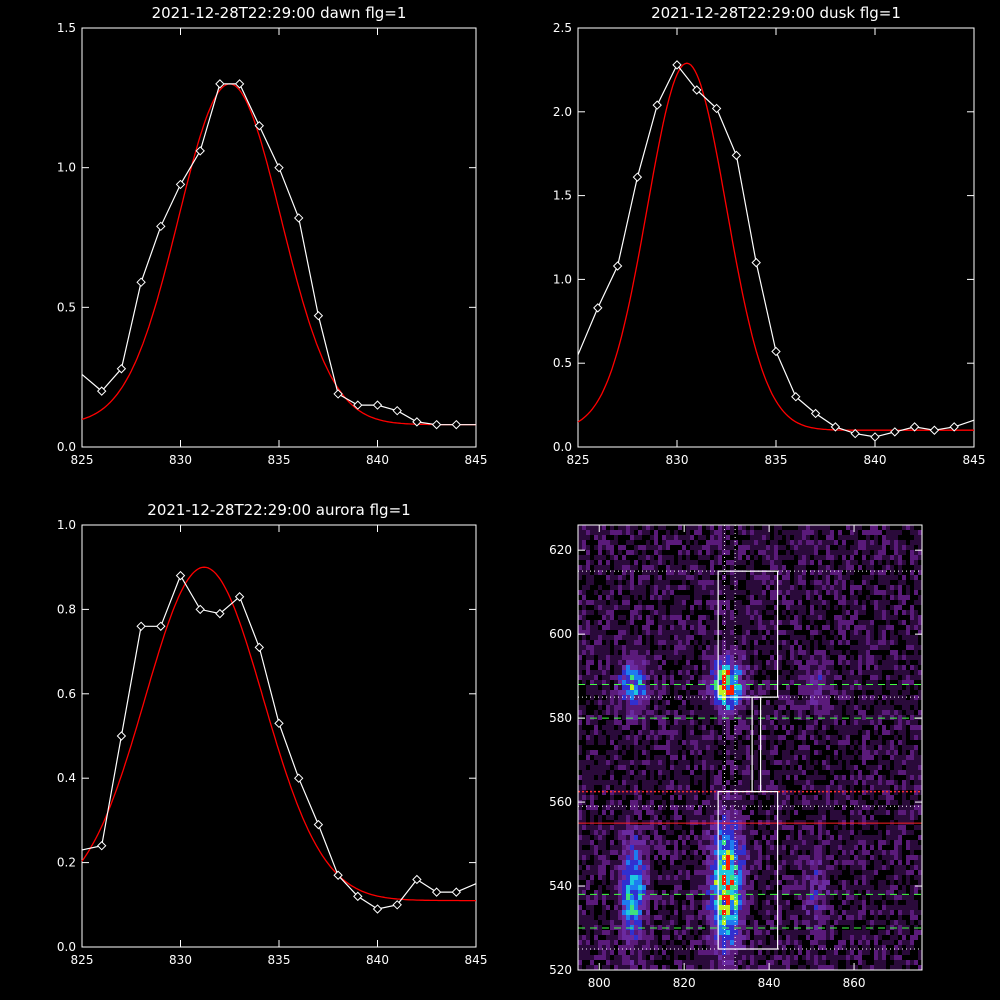  Describe the element at coordinates (220, 613) in the screenshot. I see `data-point` at that location.